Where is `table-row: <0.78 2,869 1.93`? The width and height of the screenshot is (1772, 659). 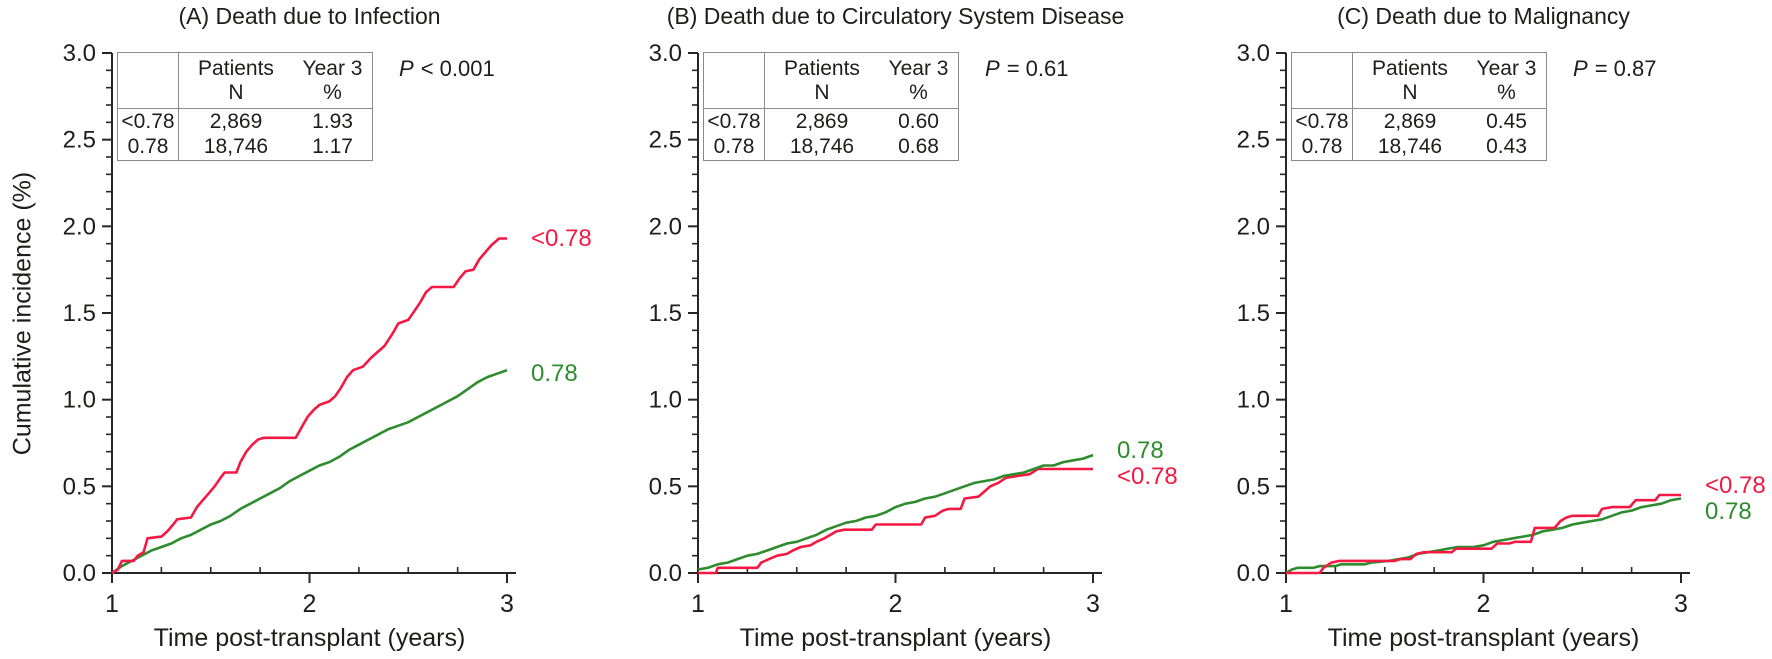 table-row: <0.78 2,869 1.93 is located at coordinates (245, 121).